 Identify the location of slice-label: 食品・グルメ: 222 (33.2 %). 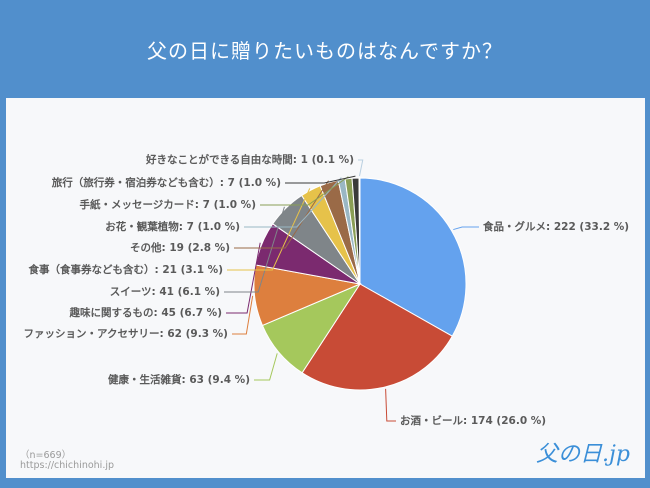
(556, 227).